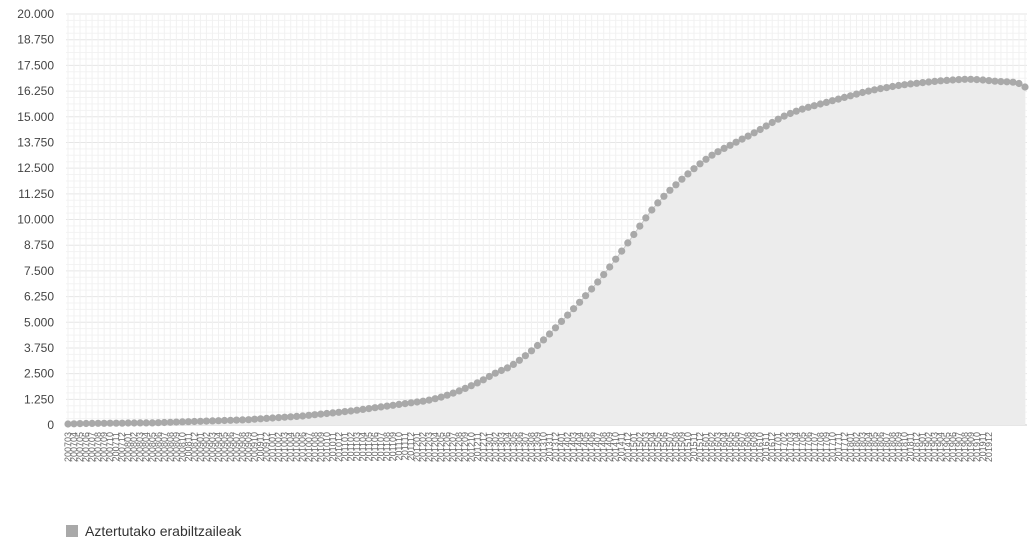 This screenshot has height=544, width=1029. I want to click on x-tick-label: 200911, so click(261, 446).